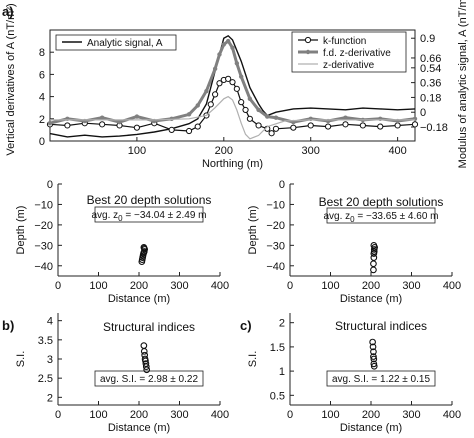 The width and height of the screenshot is (474, 438). I want to click on legend-box-left, so click(116, 42).